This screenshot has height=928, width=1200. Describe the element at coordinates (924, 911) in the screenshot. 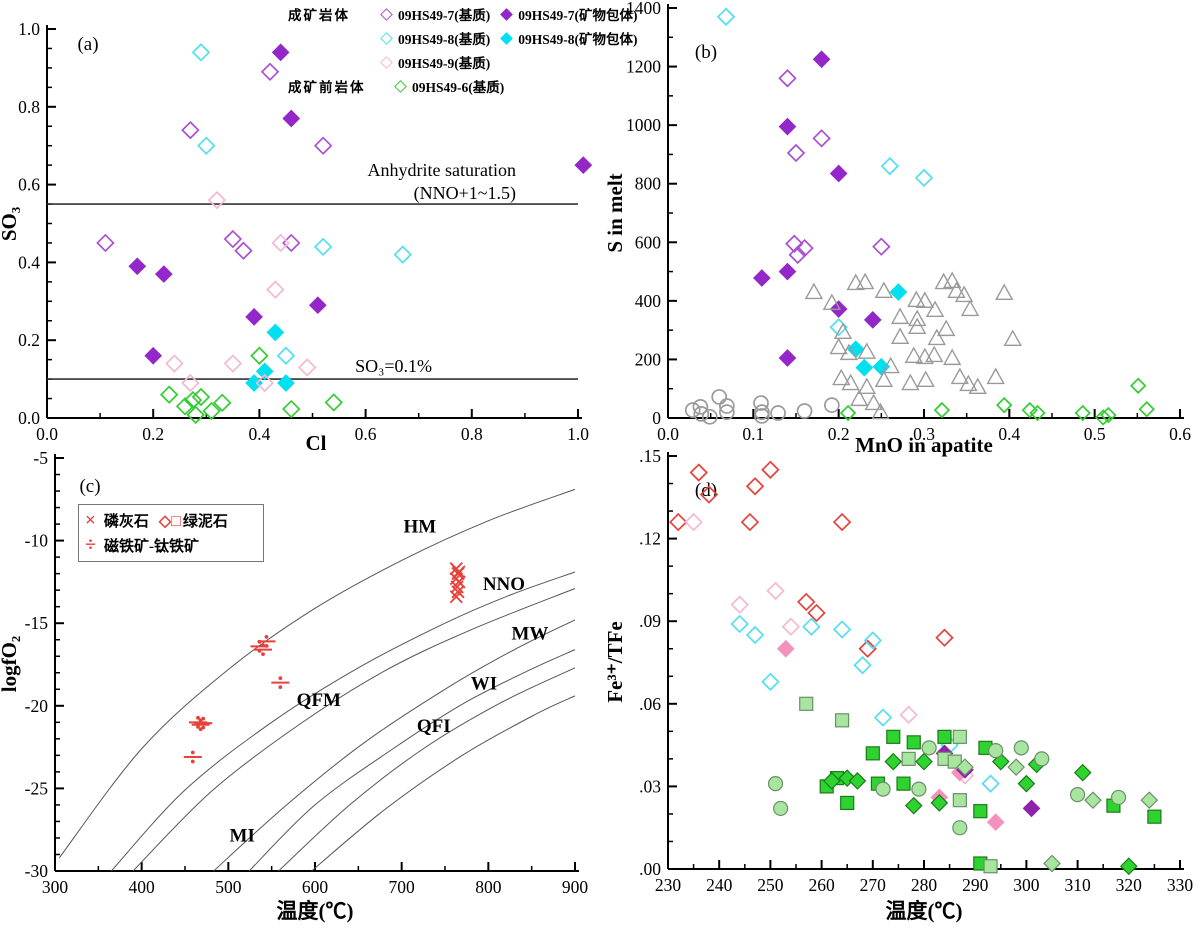

I see `panel-d-xaxis-title: 温度(℃)` at that location.